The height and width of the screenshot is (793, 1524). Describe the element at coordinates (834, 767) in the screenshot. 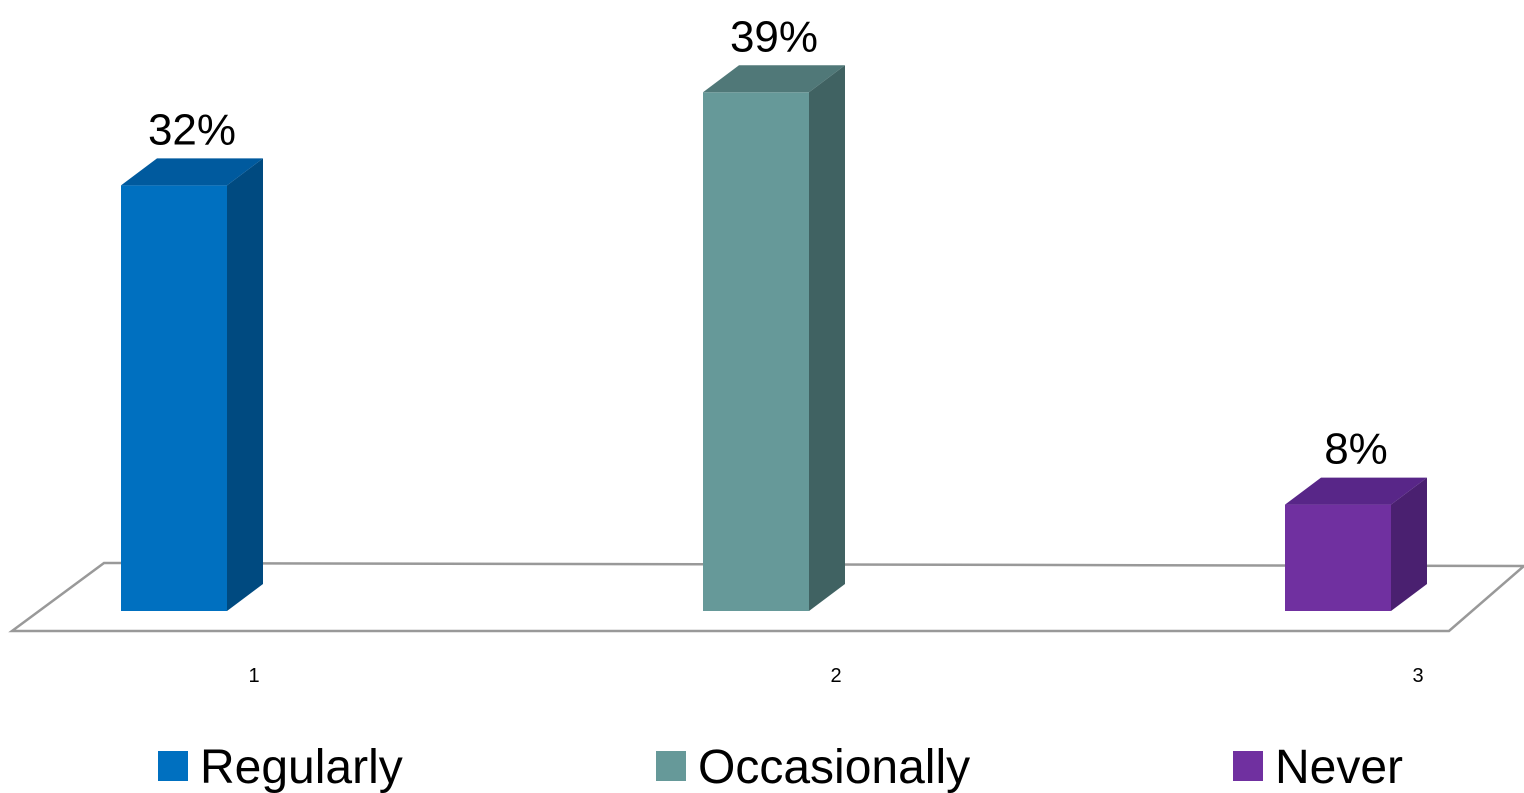

I see `legend-label: Occasionally` at that location.